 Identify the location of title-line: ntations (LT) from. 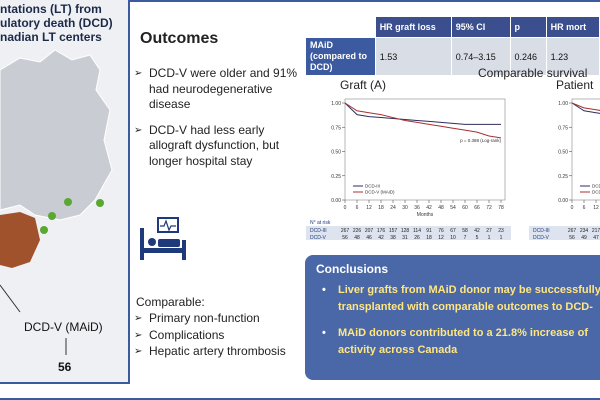
(51, 9).